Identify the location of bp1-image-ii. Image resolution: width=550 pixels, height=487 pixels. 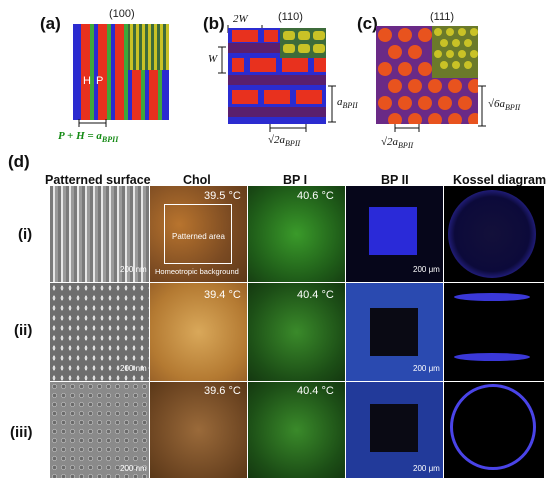
(296, 332).